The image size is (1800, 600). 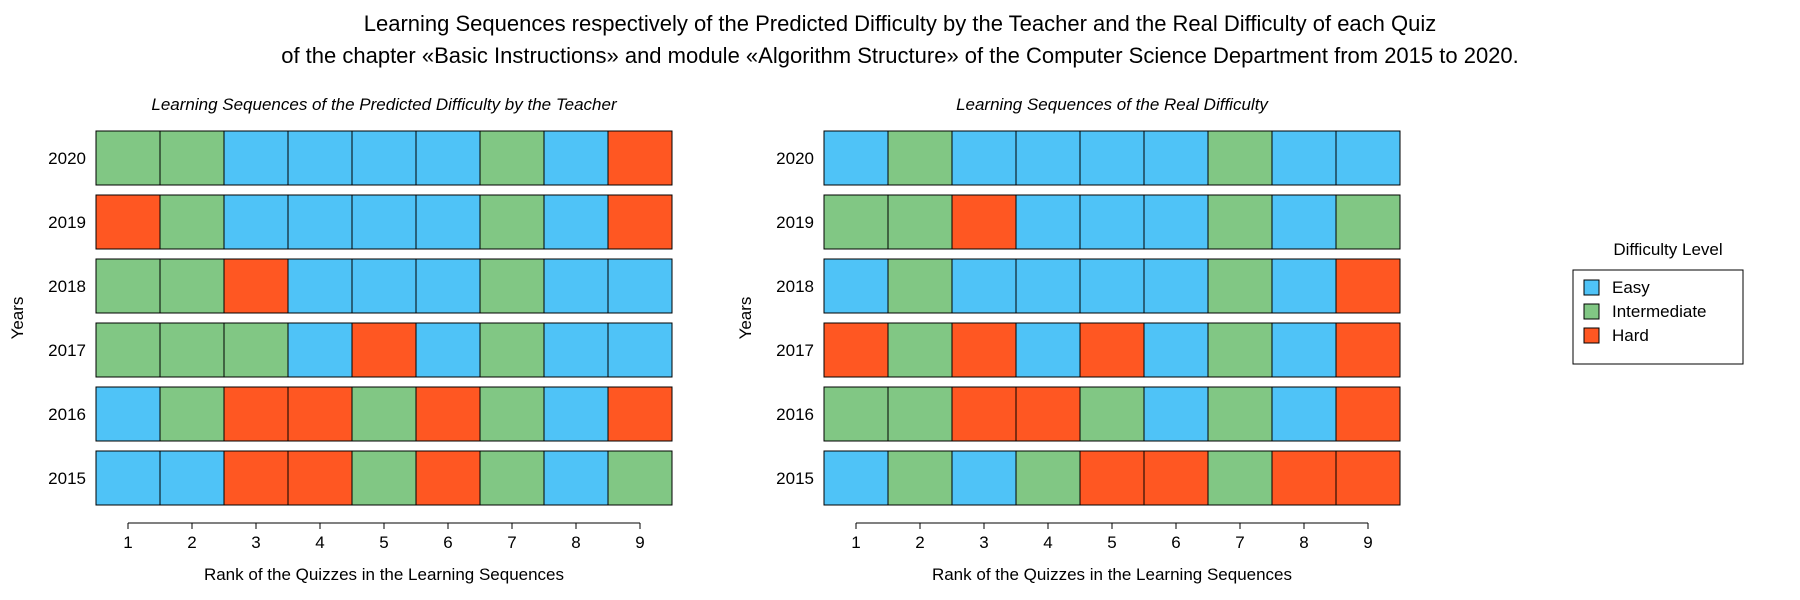 What do you see at coordinates (67, 222) in the screenshot?
I see `y-tick-label: 2019` at bounding box center [67, 222].